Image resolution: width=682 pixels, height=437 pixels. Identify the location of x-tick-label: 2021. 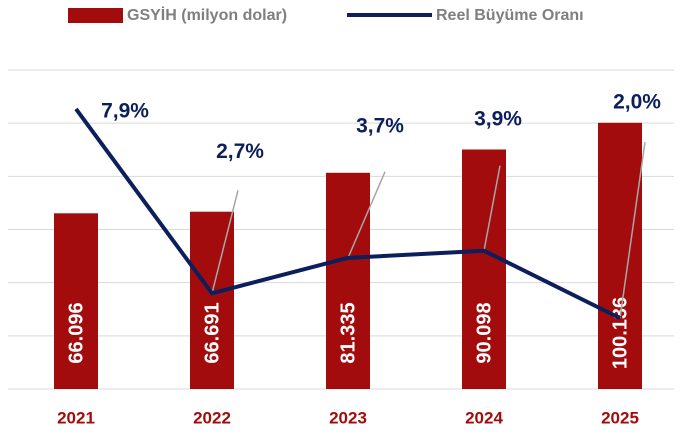
(76, 417).